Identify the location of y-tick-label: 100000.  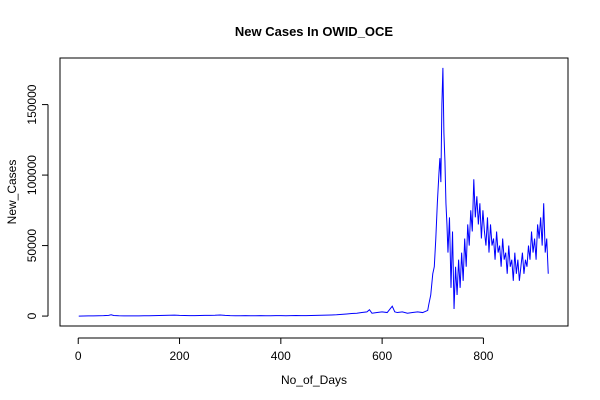
(32, 175).